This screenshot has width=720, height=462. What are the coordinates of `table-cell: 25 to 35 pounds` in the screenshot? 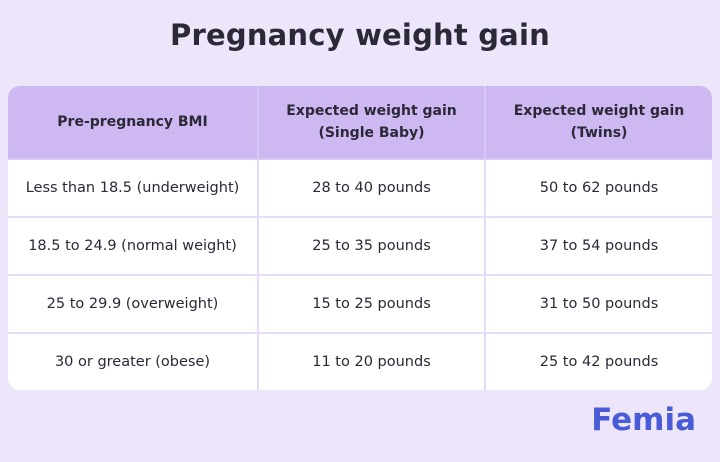 It's located at (372, 247).